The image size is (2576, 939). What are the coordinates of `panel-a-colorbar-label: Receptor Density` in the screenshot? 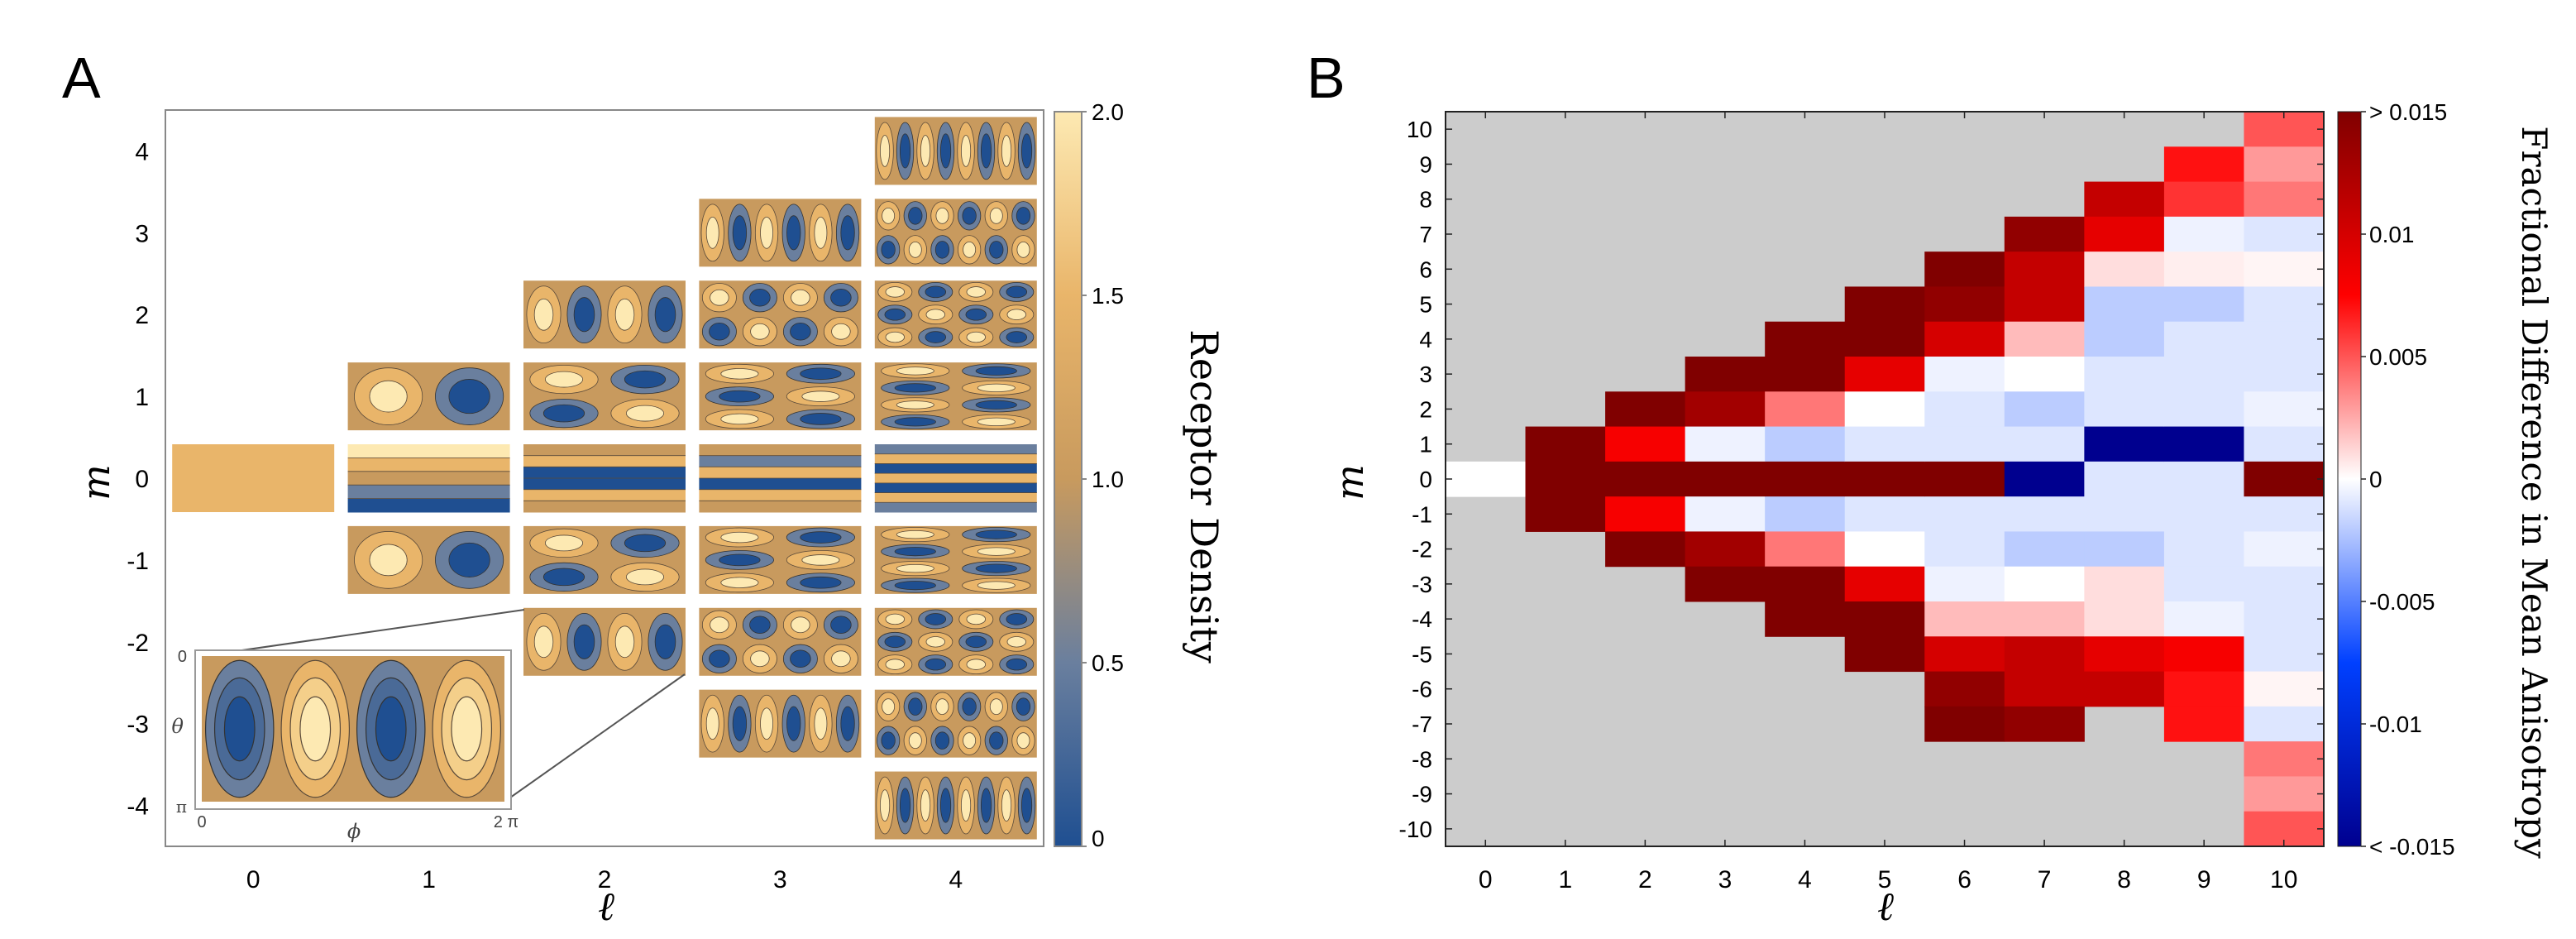 It's located at (1204, 496).